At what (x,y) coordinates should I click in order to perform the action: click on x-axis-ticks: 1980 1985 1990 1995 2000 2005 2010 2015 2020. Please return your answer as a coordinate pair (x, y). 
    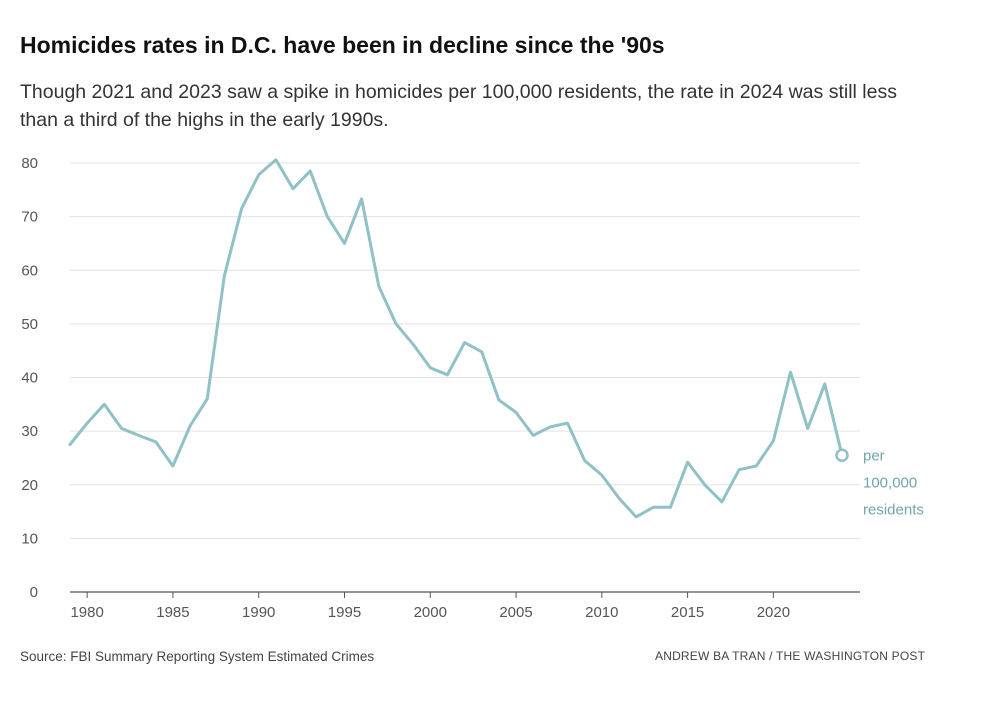
    Looking at the image, I should click on (430, 606).